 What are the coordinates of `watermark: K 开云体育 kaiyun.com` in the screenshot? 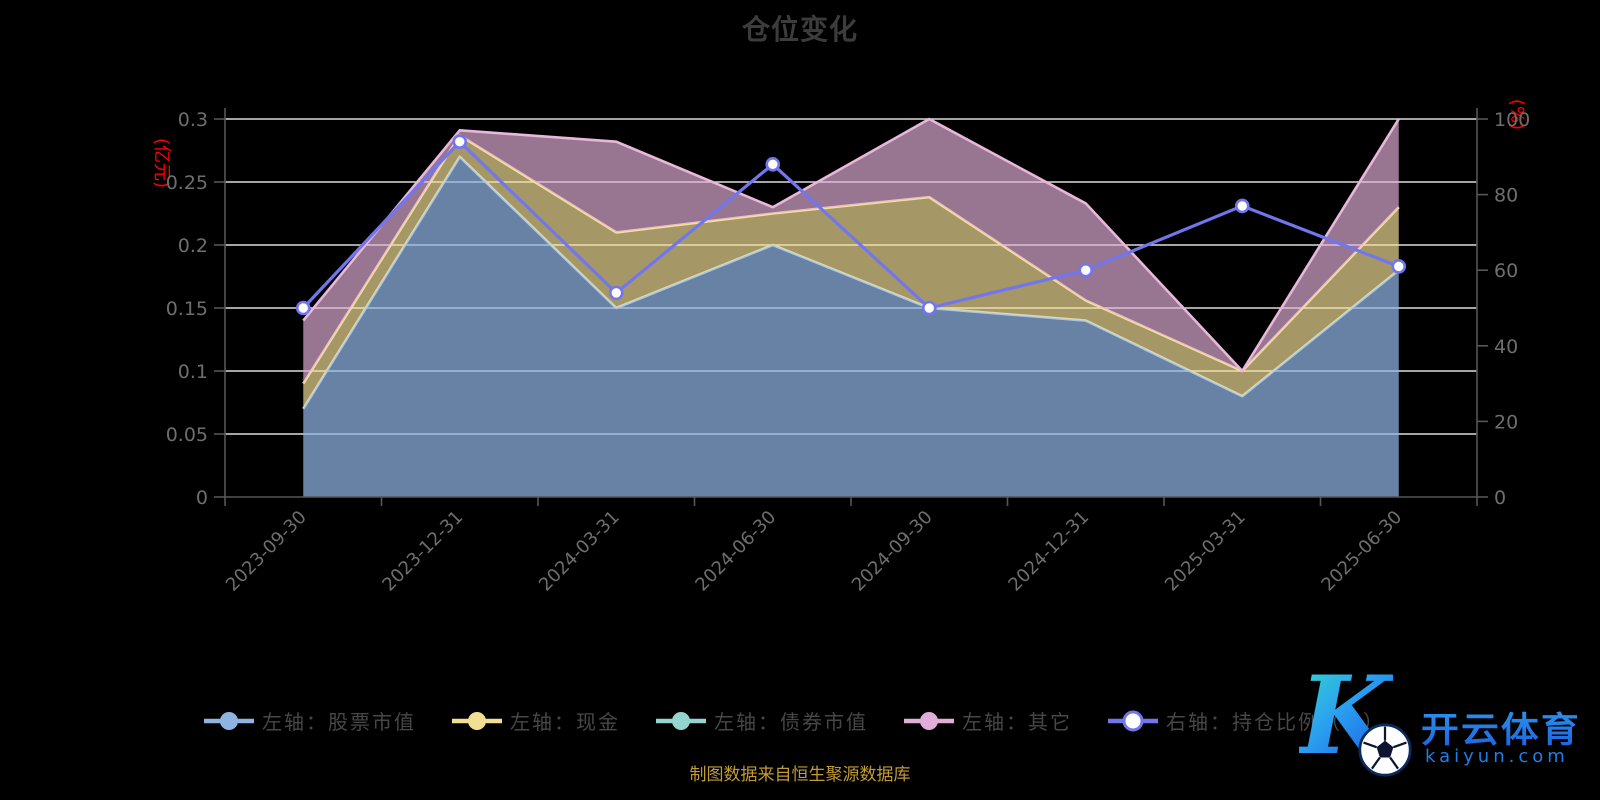 It's located at (1446, 727).